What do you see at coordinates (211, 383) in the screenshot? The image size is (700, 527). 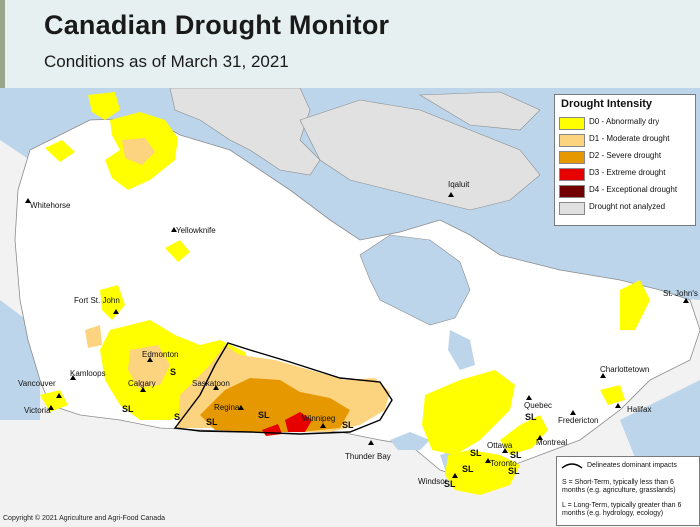 I see `label-saskatoon: Saskatoon` at bounding box center [211, 383].